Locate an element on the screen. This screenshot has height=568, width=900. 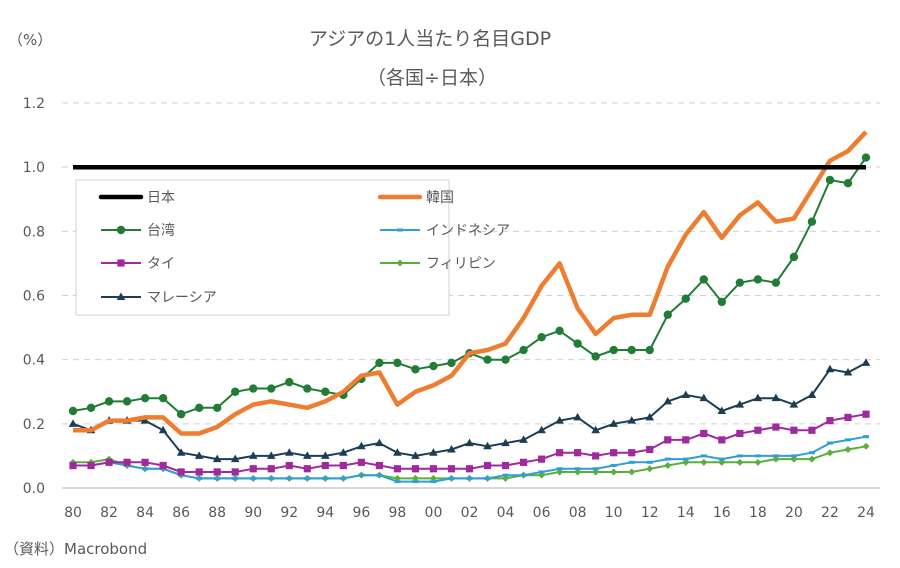
y-tick-label: 0.0 is located at coordinates (34, 489).